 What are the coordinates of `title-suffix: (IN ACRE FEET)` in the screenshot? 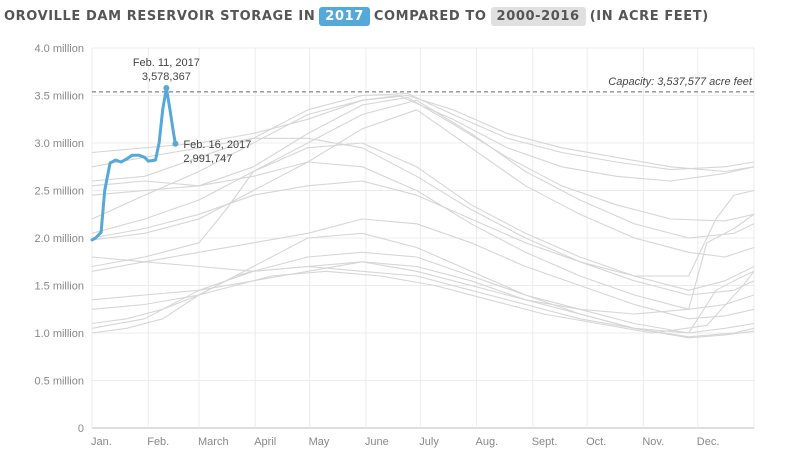 It's located at (649, 16).